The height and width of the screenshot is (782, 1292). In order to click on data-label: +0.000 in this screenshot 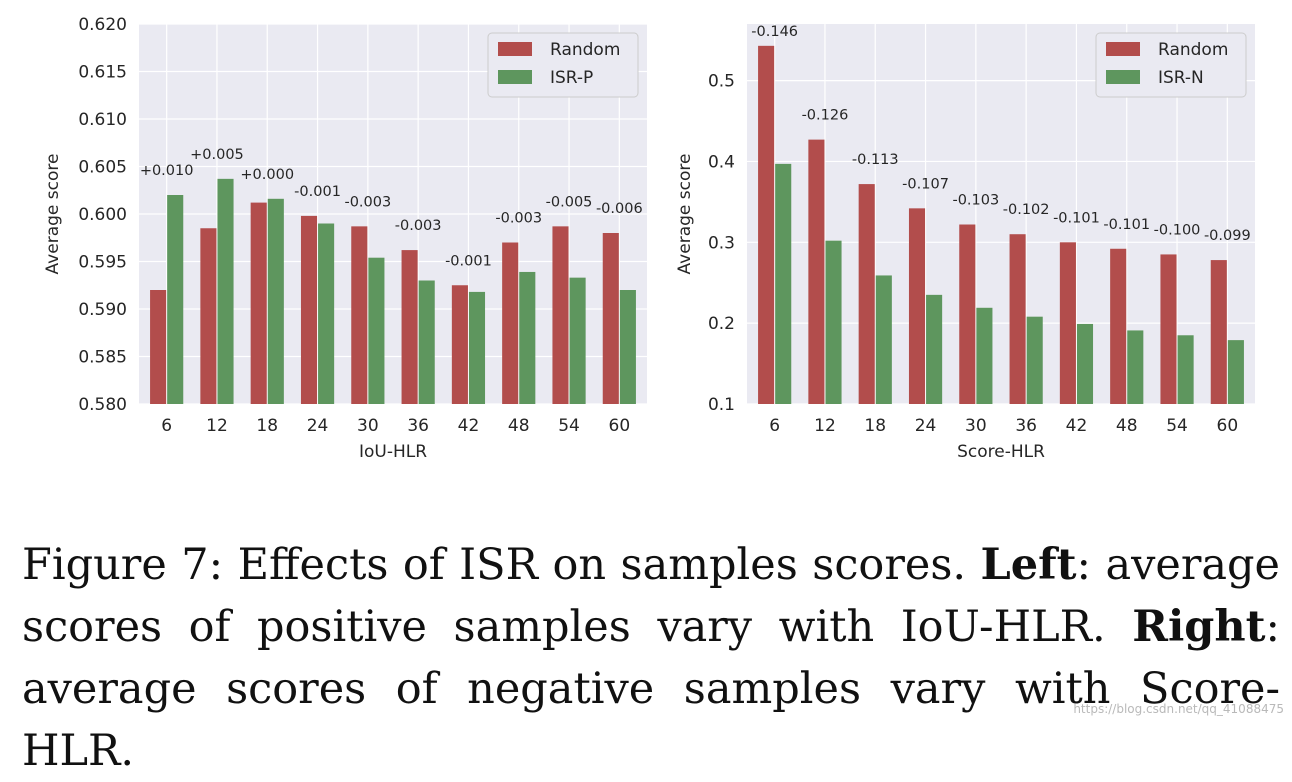, I will do `click(267, 175)`.